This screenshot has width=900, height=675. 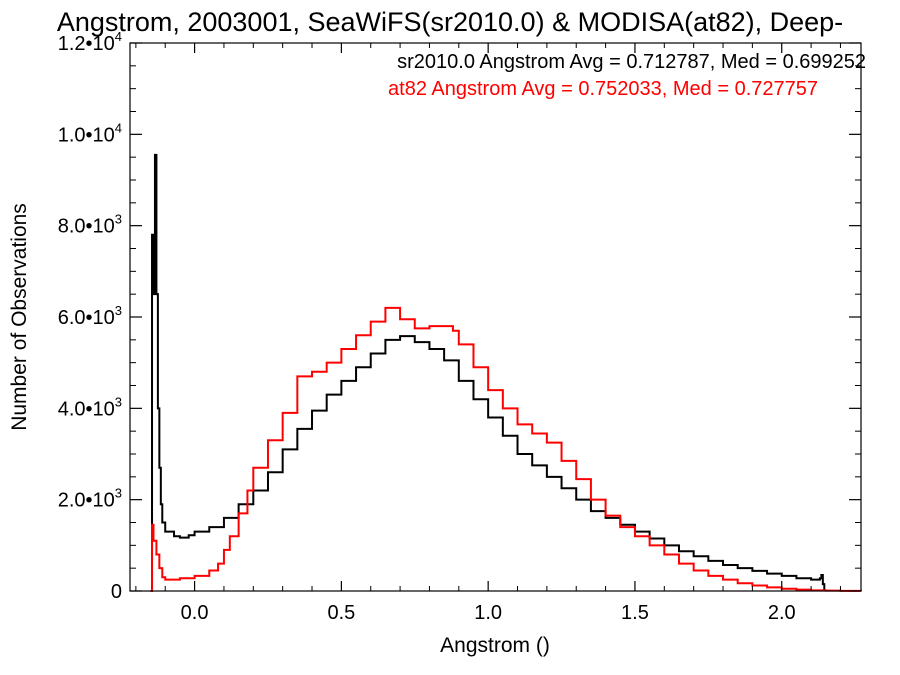 What do you see at coordinates (90, 407) in the screenshot?
I see `y-tick-label: 4.0•103` at bounding box center [90, 407].